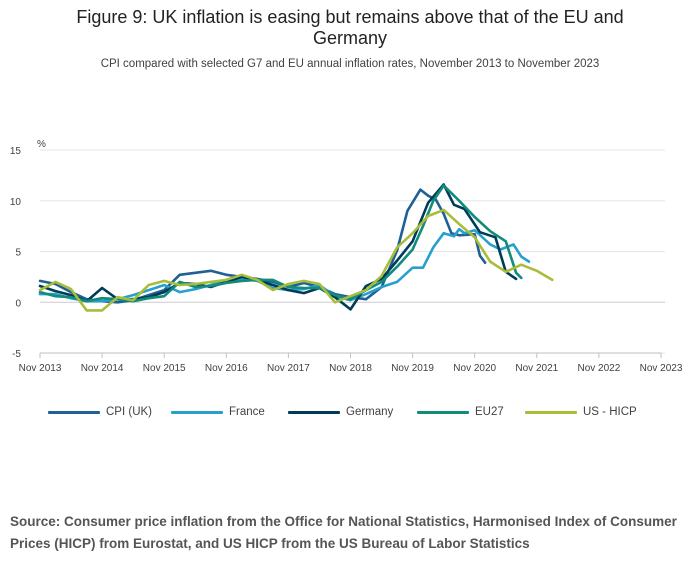  What do you see at coordinates (350, 368) in the screenshot?
I see `x-tick-label: Nov 2018` at bounding box center [350, 368].